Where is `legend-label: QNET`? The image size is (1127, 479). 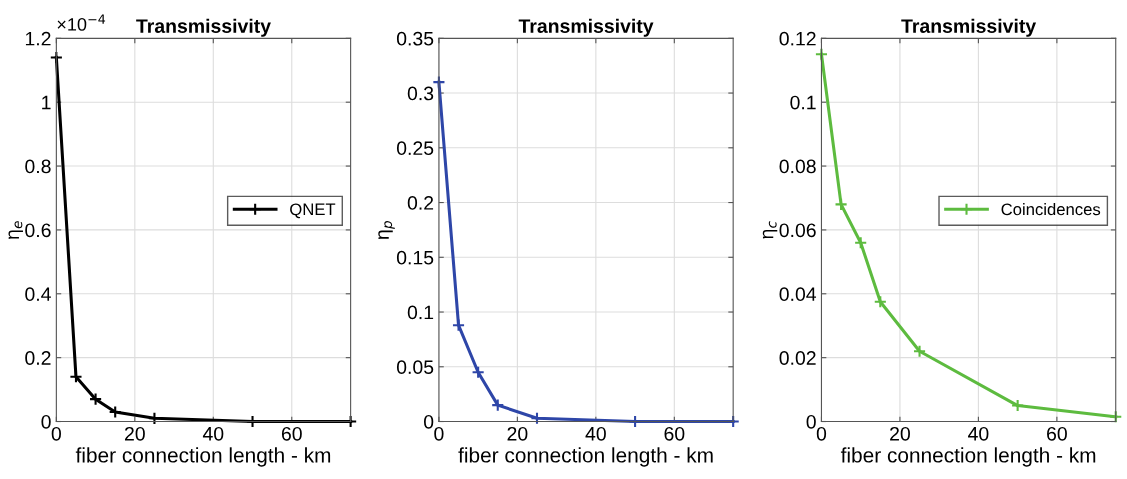 legend-label: QNET is located at coordinates (313, 211).